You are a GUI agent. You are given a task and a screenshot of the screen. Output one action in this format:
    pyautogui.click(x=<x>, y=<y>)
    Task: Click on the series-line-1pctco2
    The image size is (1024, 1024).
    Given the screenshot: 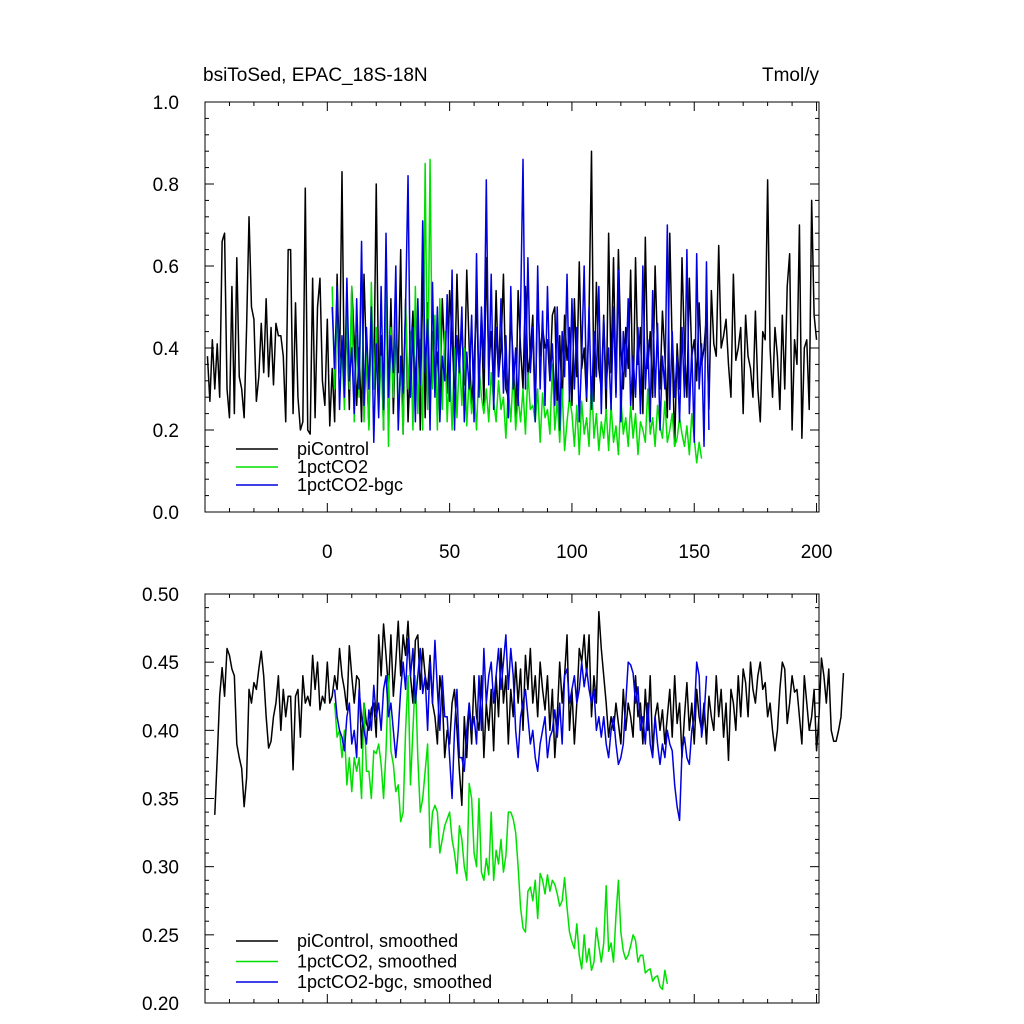 What is the action you would take?
    pyautogui.click(x=517, y=311)
    